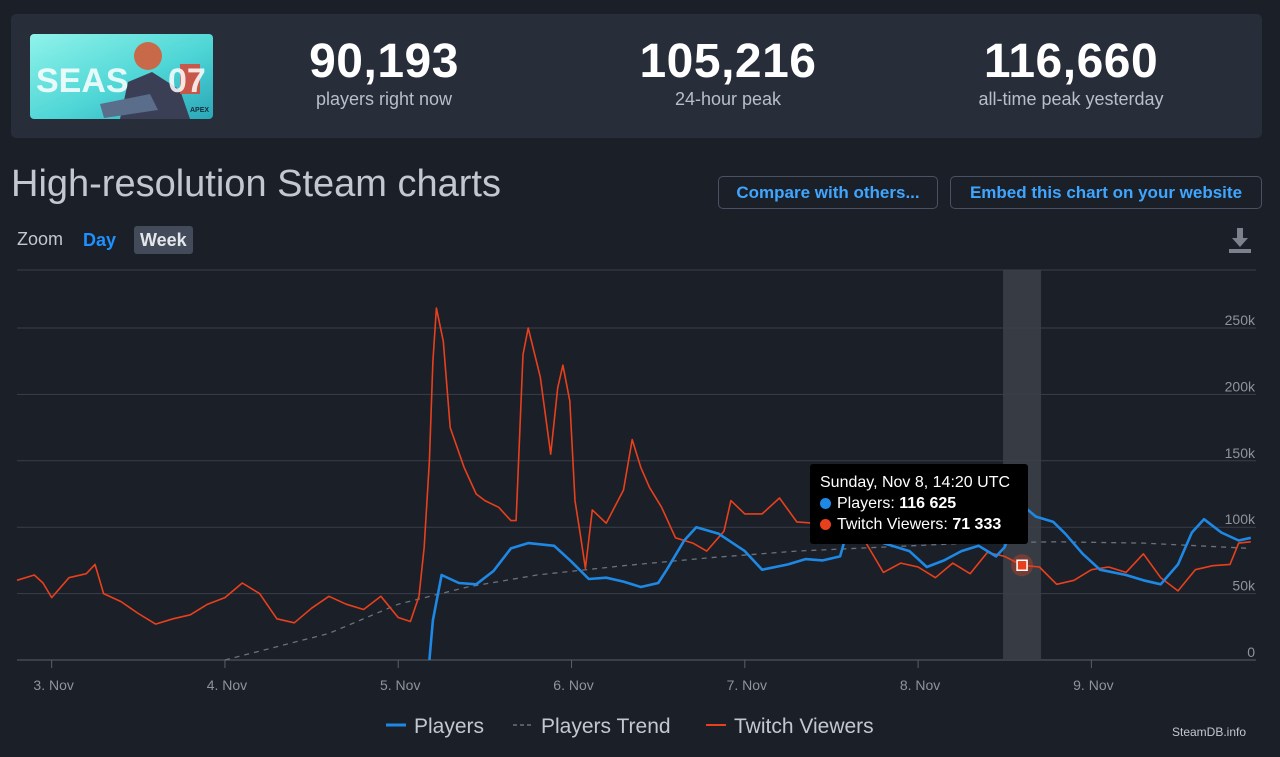  I want to click on zoom-week-button: Week, so click(163, 240).